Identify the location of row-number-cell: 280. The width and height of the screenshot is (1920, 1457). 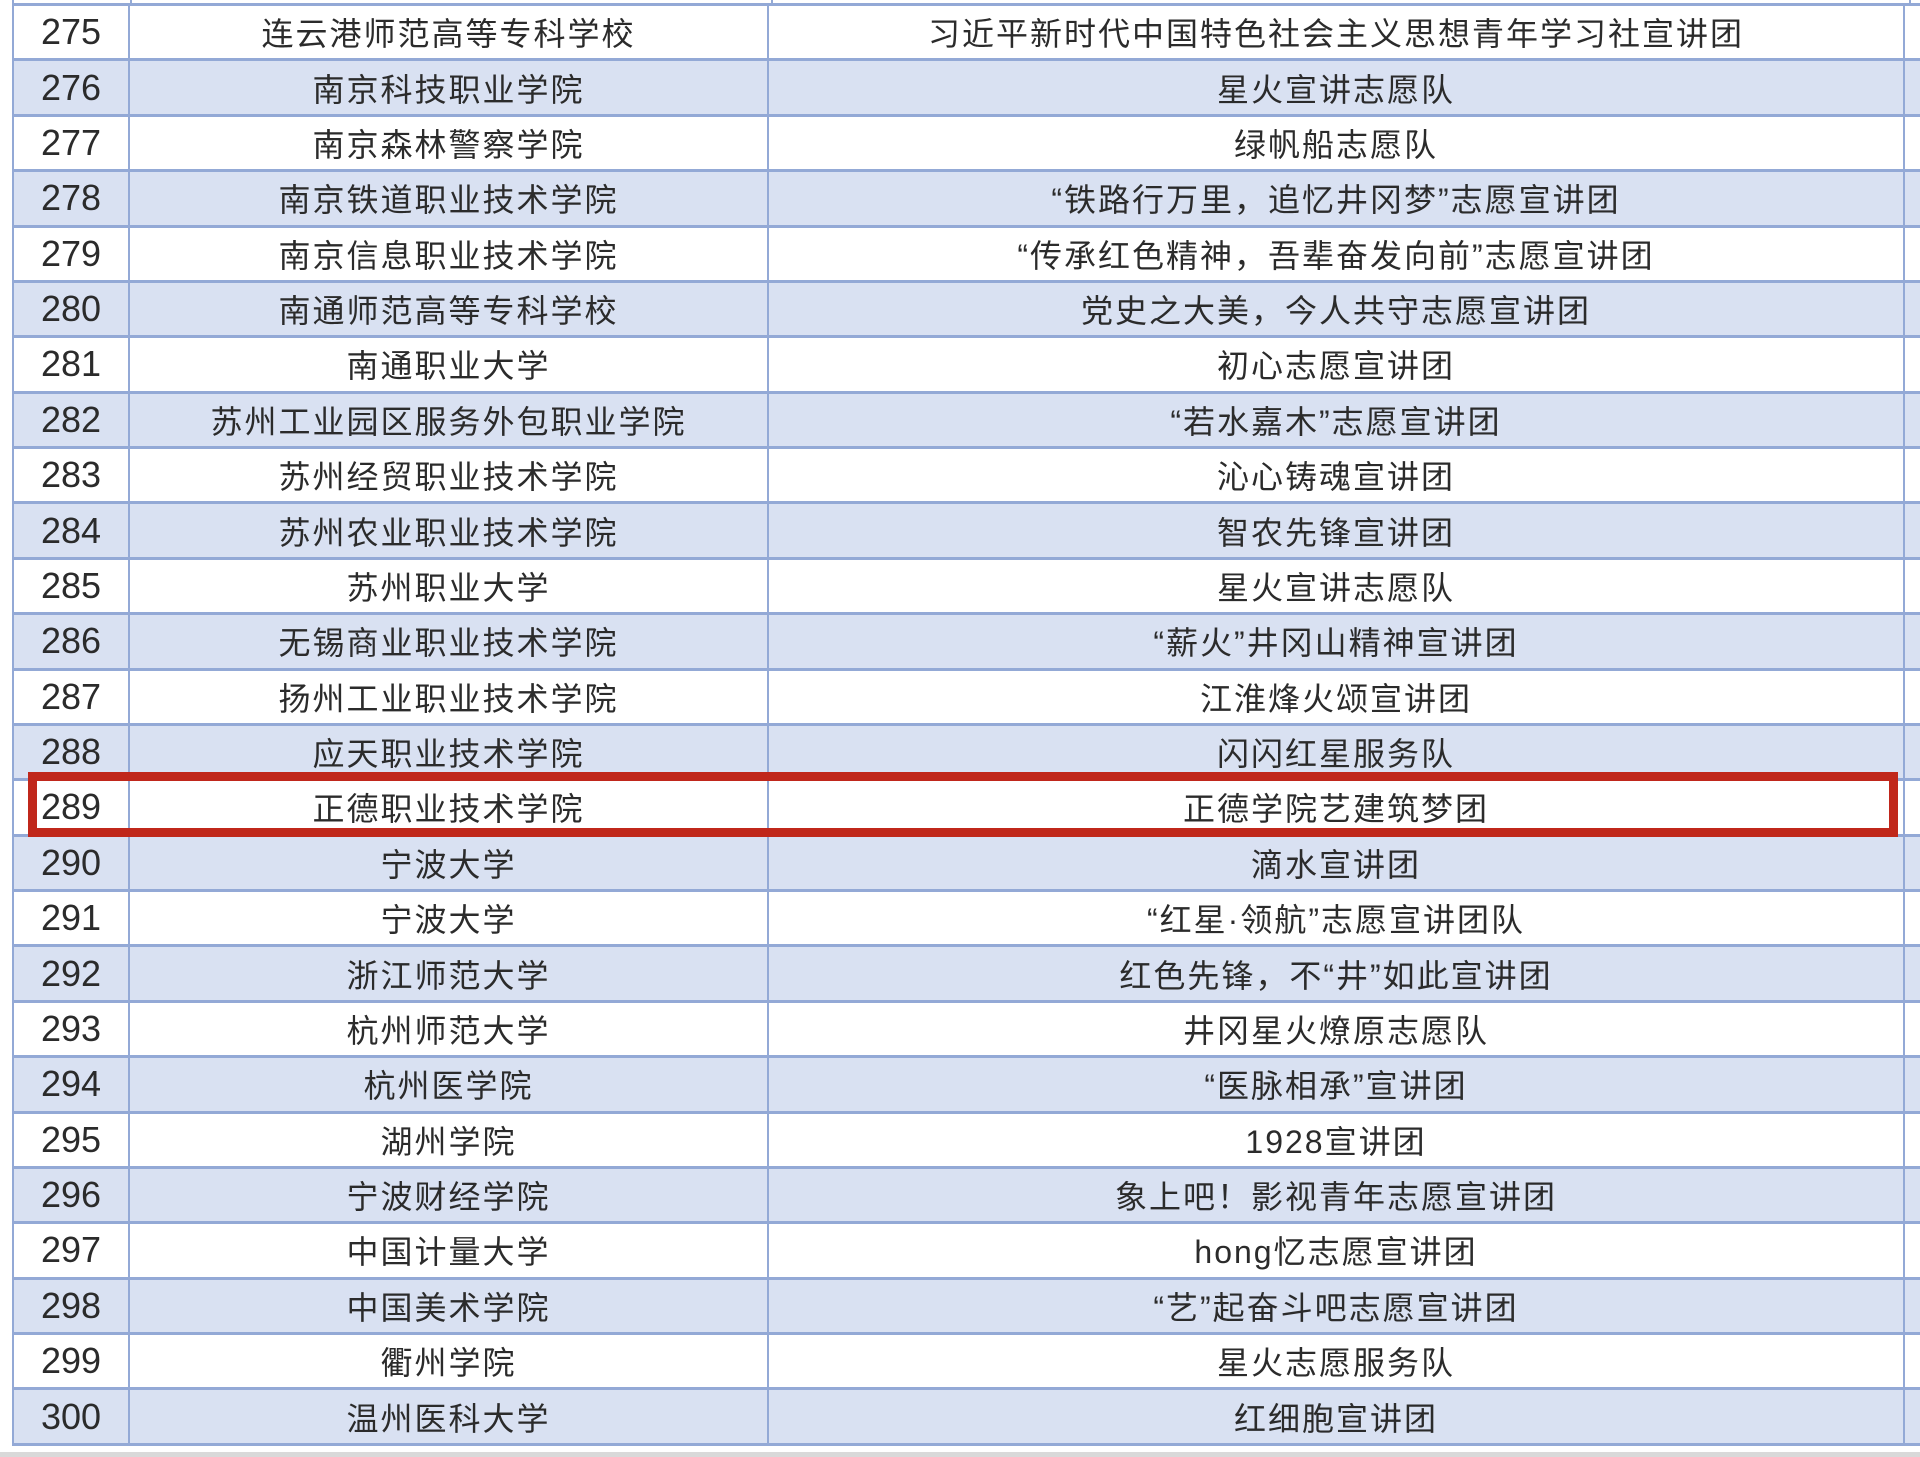
(72, 309).